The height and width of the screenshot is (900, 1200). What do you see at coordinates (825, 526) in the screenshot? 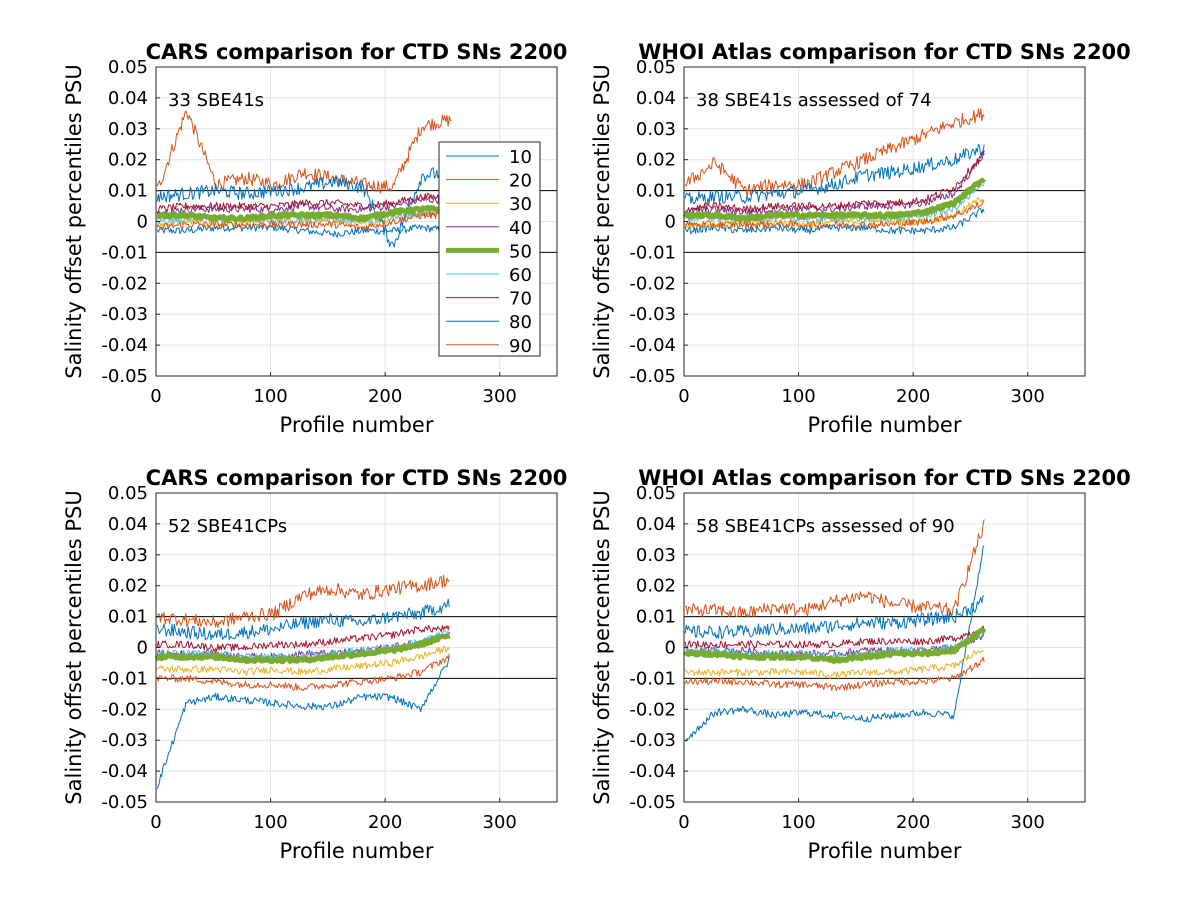
I see `annotation-text: 58 SBE41CPs assessed of 90` at bounding box center [825, 526].